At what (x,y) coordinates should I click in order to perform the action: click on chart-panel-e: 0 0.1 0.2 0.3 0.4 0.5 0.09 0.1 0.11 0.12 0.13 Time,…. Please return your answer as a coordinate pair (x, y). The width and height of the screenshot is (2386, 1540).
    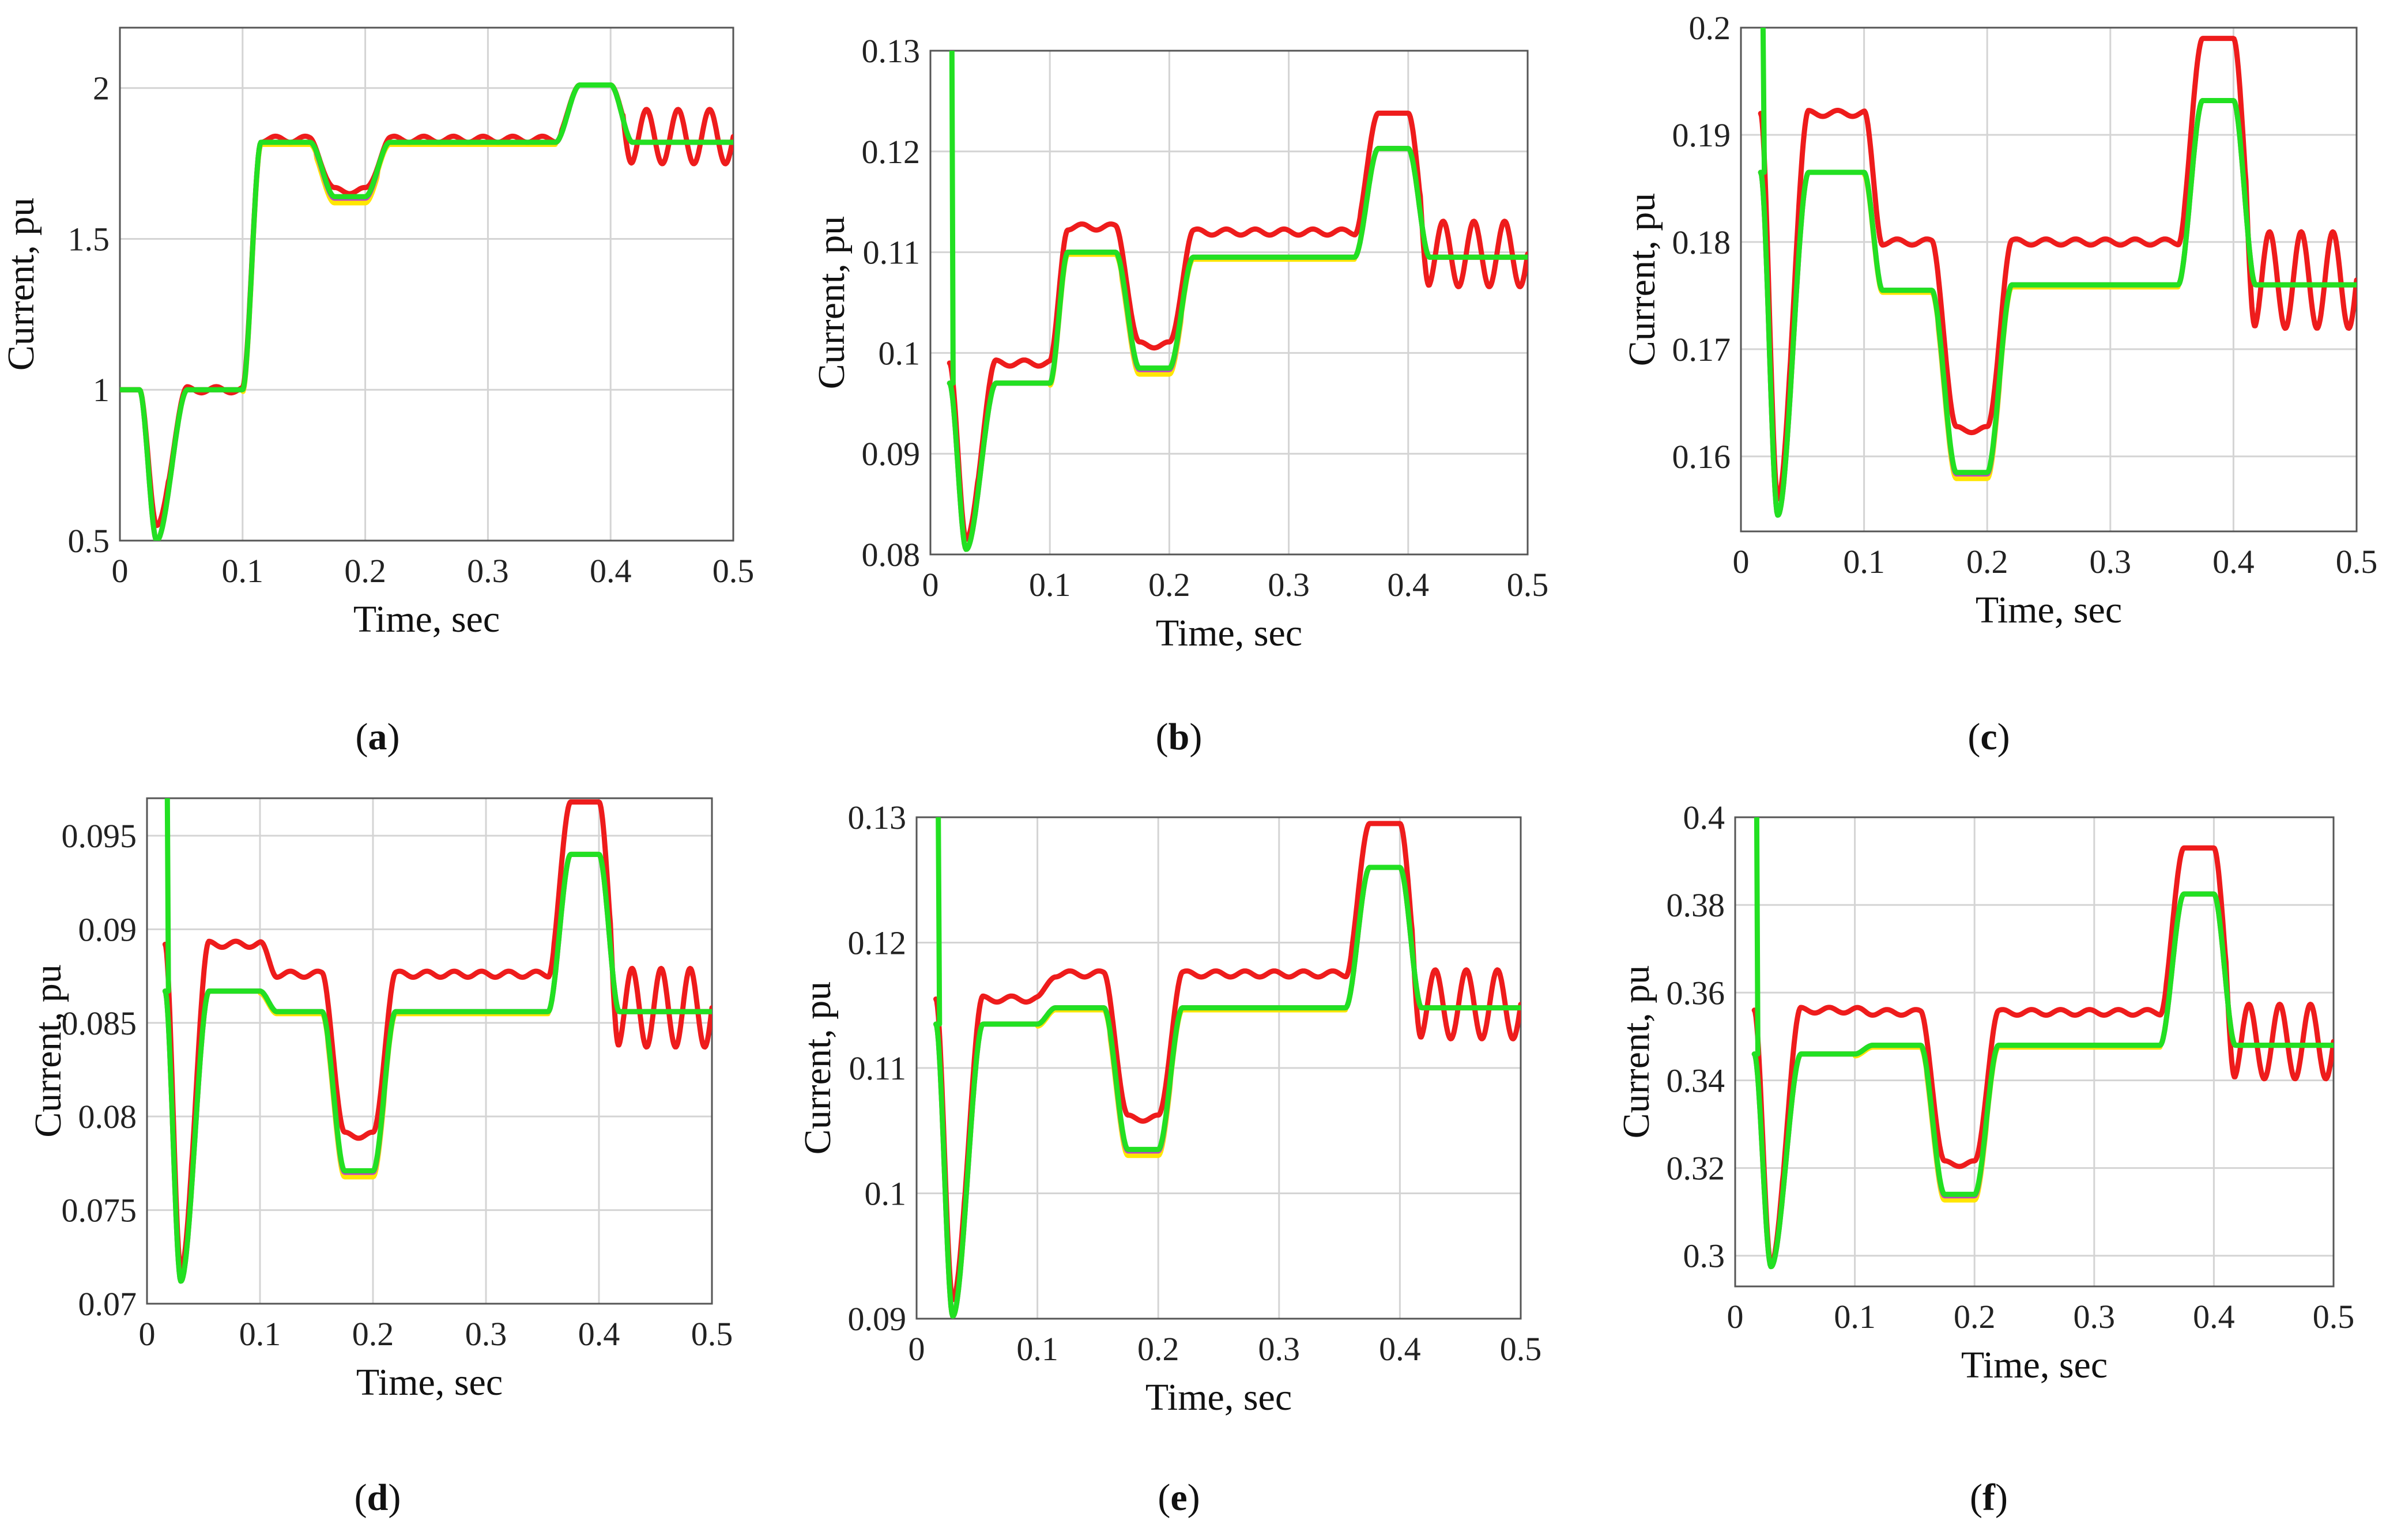
    Looking at the image, I should click on (1169, 1159).